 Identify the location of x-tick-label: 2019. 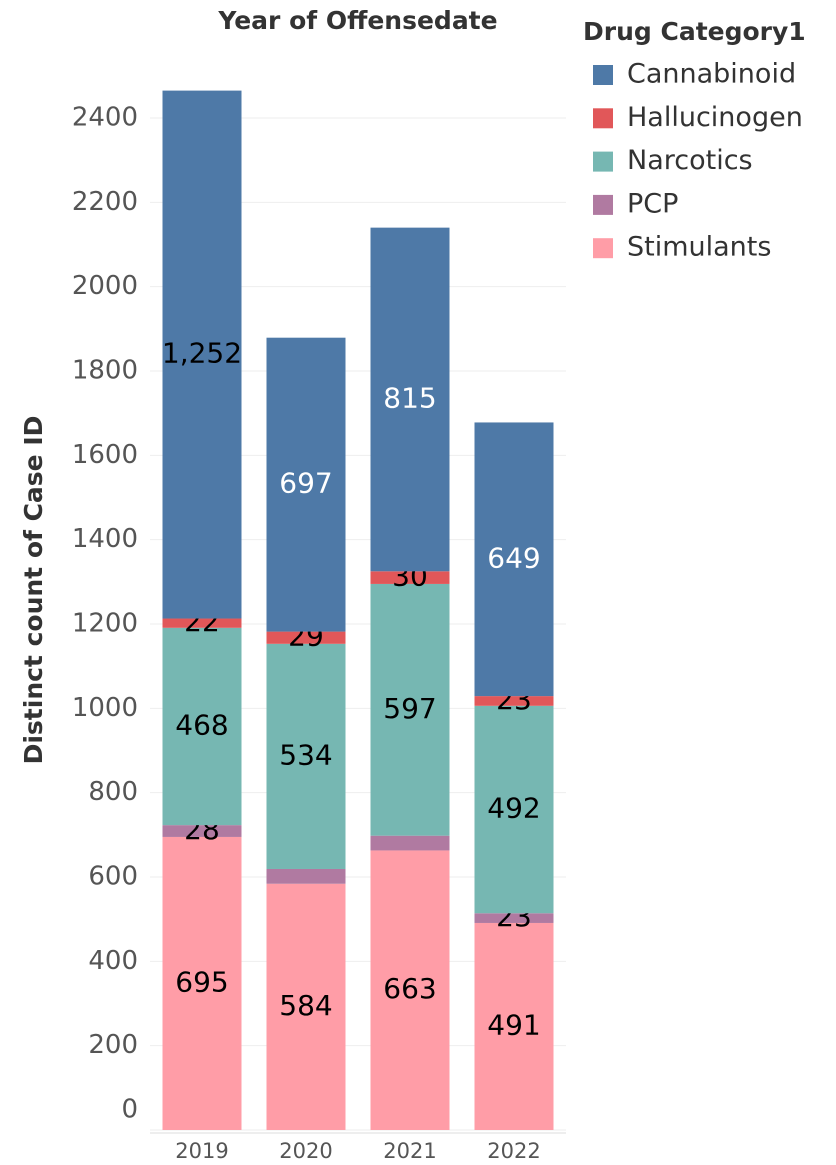
(201, 1151).